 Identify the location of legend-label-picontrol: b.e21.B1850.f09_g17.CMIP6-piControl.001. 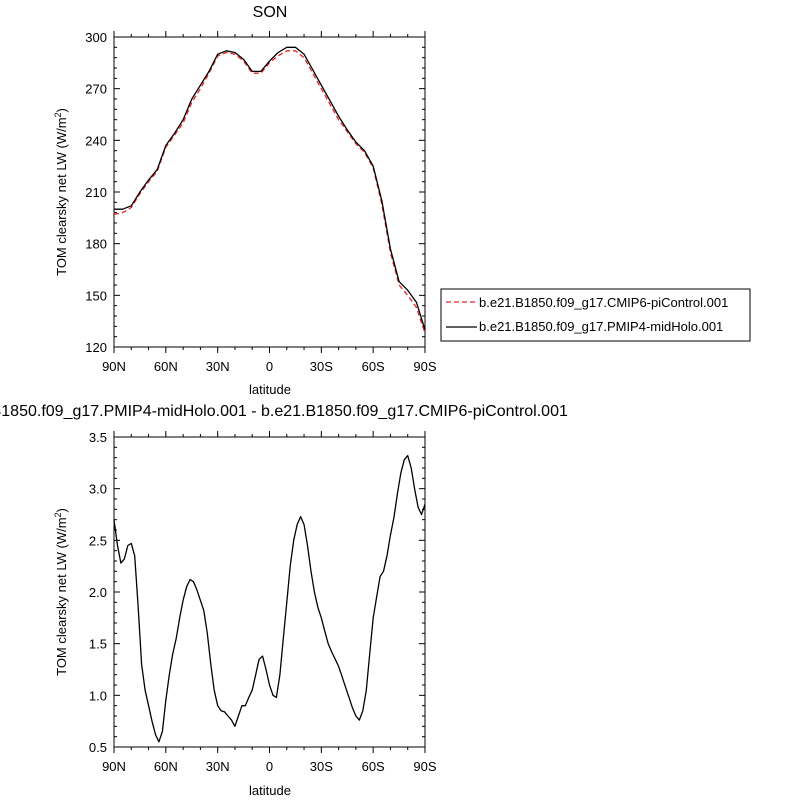
(603, 302).